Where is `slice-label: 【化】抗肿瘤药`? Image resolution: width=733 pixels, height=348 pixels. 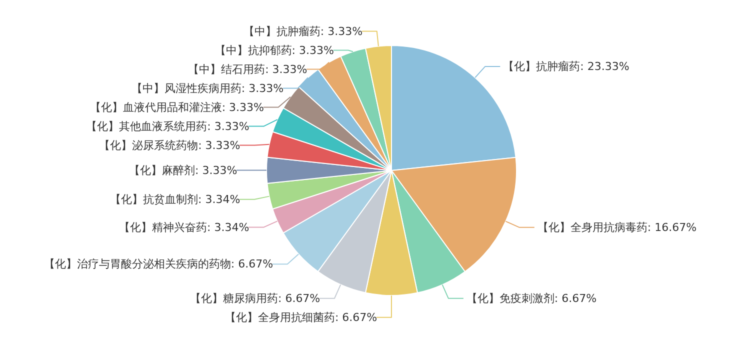
slice-label: 【化】抗肿瘤药 is located at coordinates (541, 66).